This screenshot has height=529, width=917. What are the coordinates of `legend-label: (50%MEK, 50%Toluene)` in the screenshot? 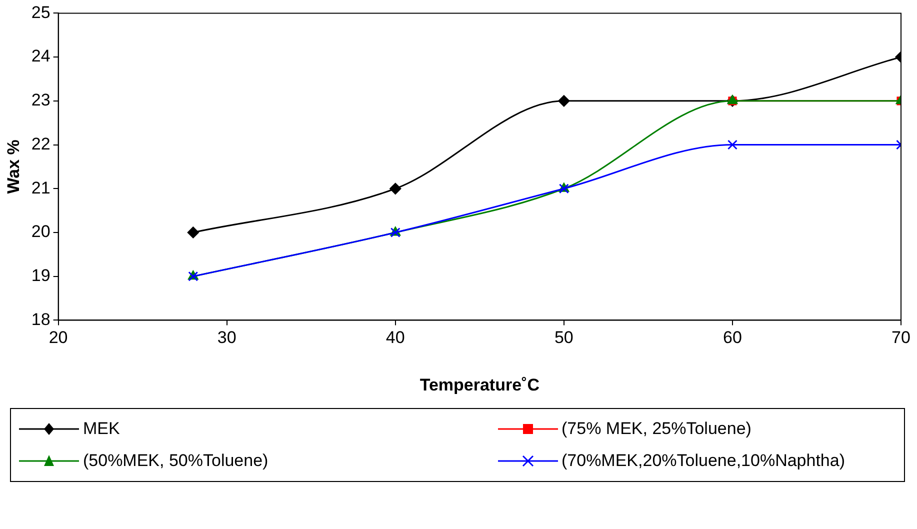 It's located at (175, 461).